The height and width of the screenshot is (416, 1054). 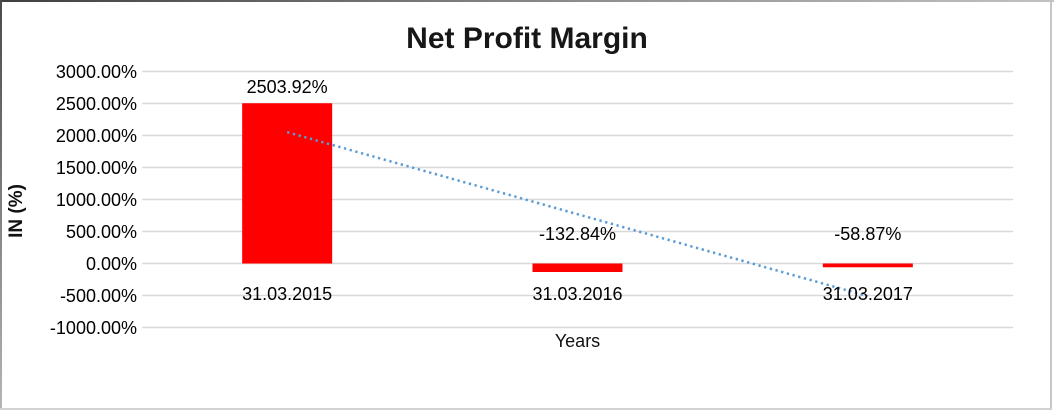 I want to click on data-label: -132.84%, so click(x=577, y=233).